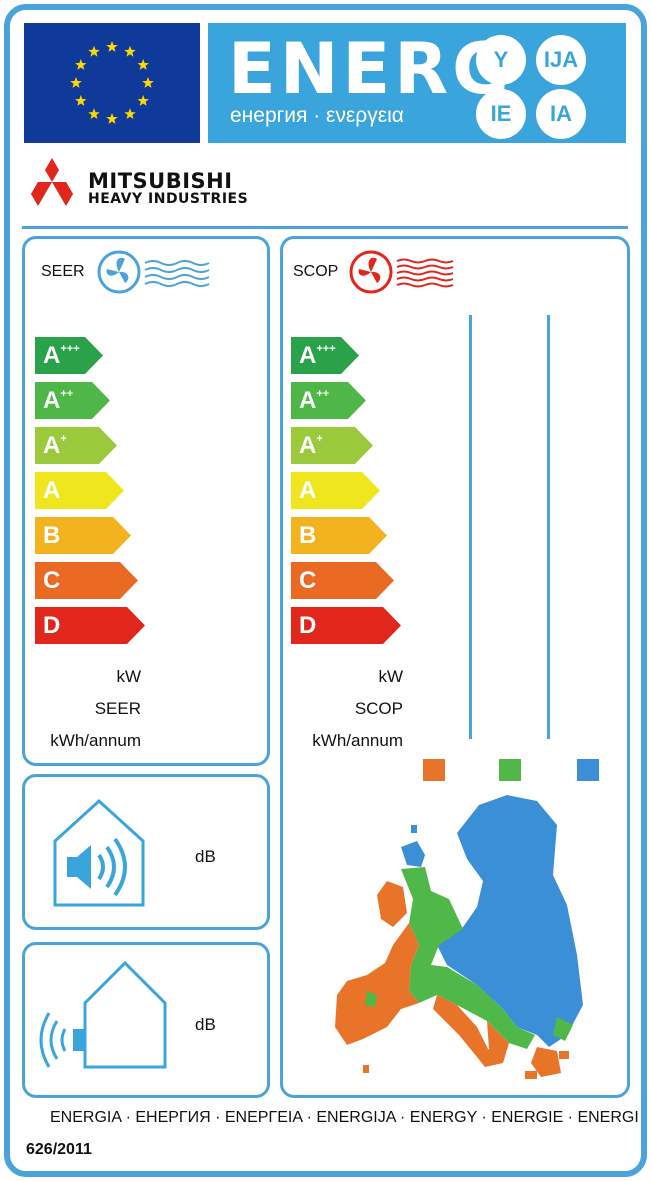 The width and height of the screenshot is (651, 1181). I want to click on warm-climate-legend, so click(434, 770).